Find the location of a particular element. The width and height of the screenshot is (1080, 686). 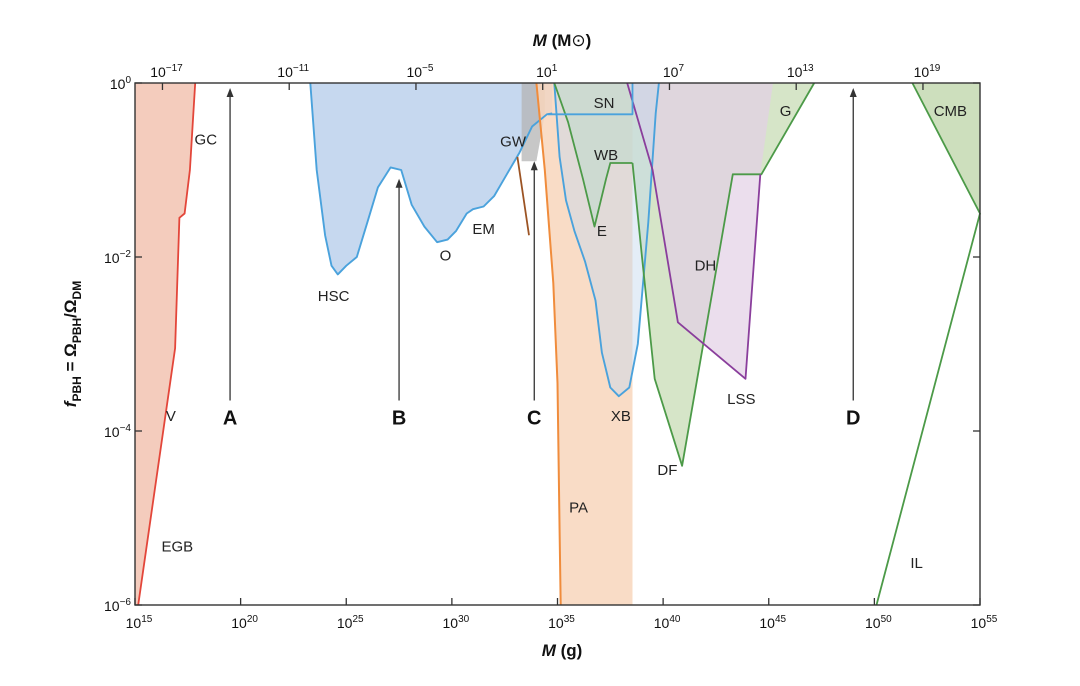

arrow-d-head is located at coordinates (853, 92).